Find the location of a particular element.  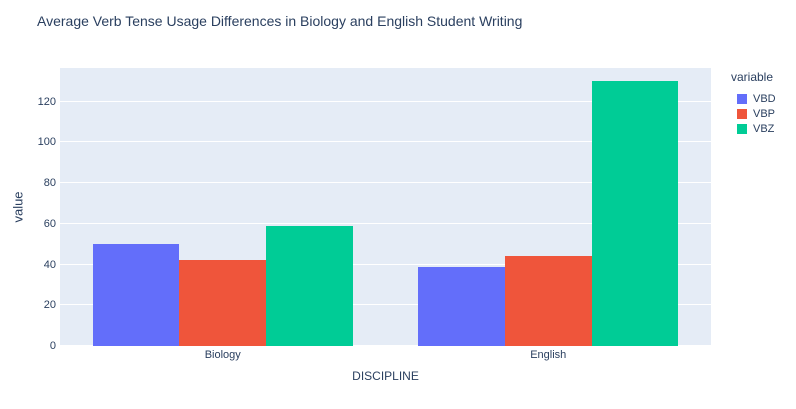

bar-english-vbz is located at coordinates (635, 213).